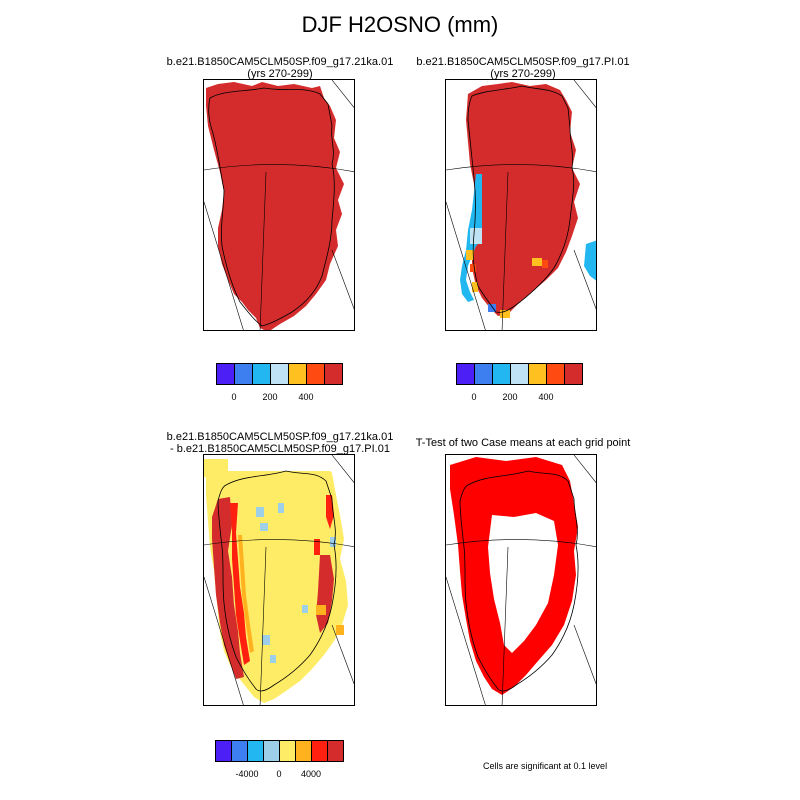 This screenshot has width=800, height=800. I want to click on figure-title: DJF H2OSNO (mm), so click(400, 24).